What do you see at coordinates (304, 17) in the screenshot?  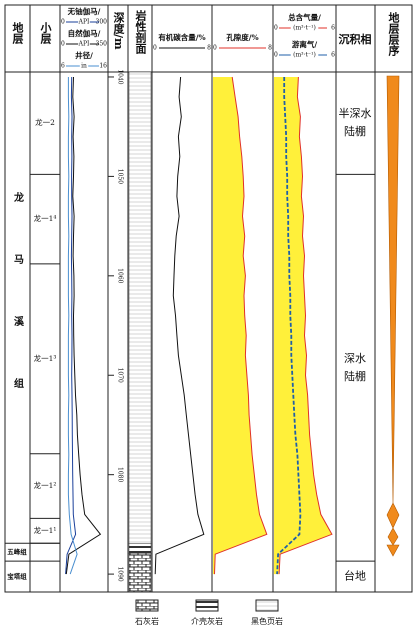 I see `series-name: 总含气量/` at bounding box center [304, 17].